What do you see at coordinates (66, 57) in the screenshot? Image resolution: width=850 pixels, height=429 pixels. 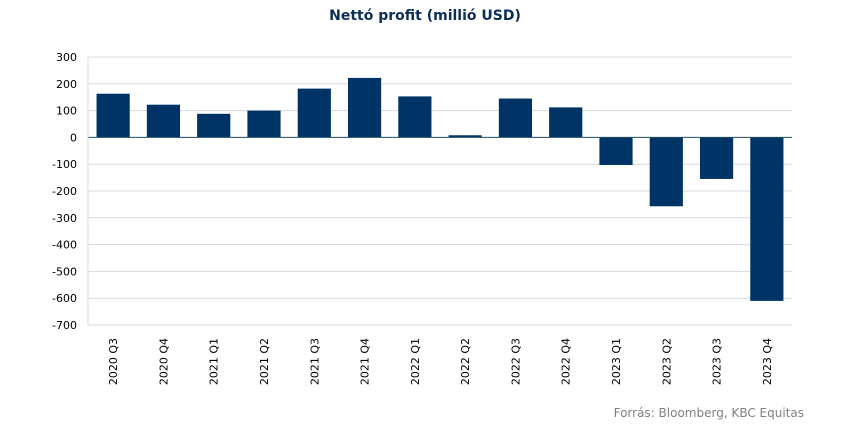 I see `y-tick-label: 300` at bounding box center [66, 57].